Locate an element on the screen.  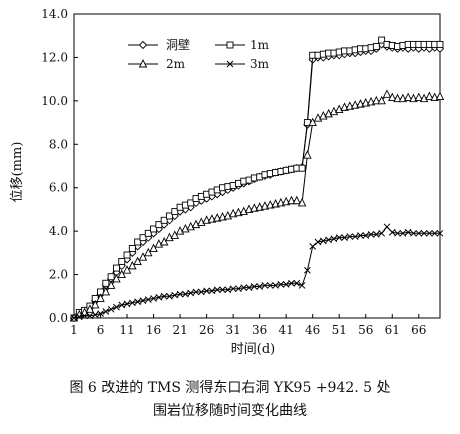
y-tick-label: 10.0 is located at coordinates (54, 101).